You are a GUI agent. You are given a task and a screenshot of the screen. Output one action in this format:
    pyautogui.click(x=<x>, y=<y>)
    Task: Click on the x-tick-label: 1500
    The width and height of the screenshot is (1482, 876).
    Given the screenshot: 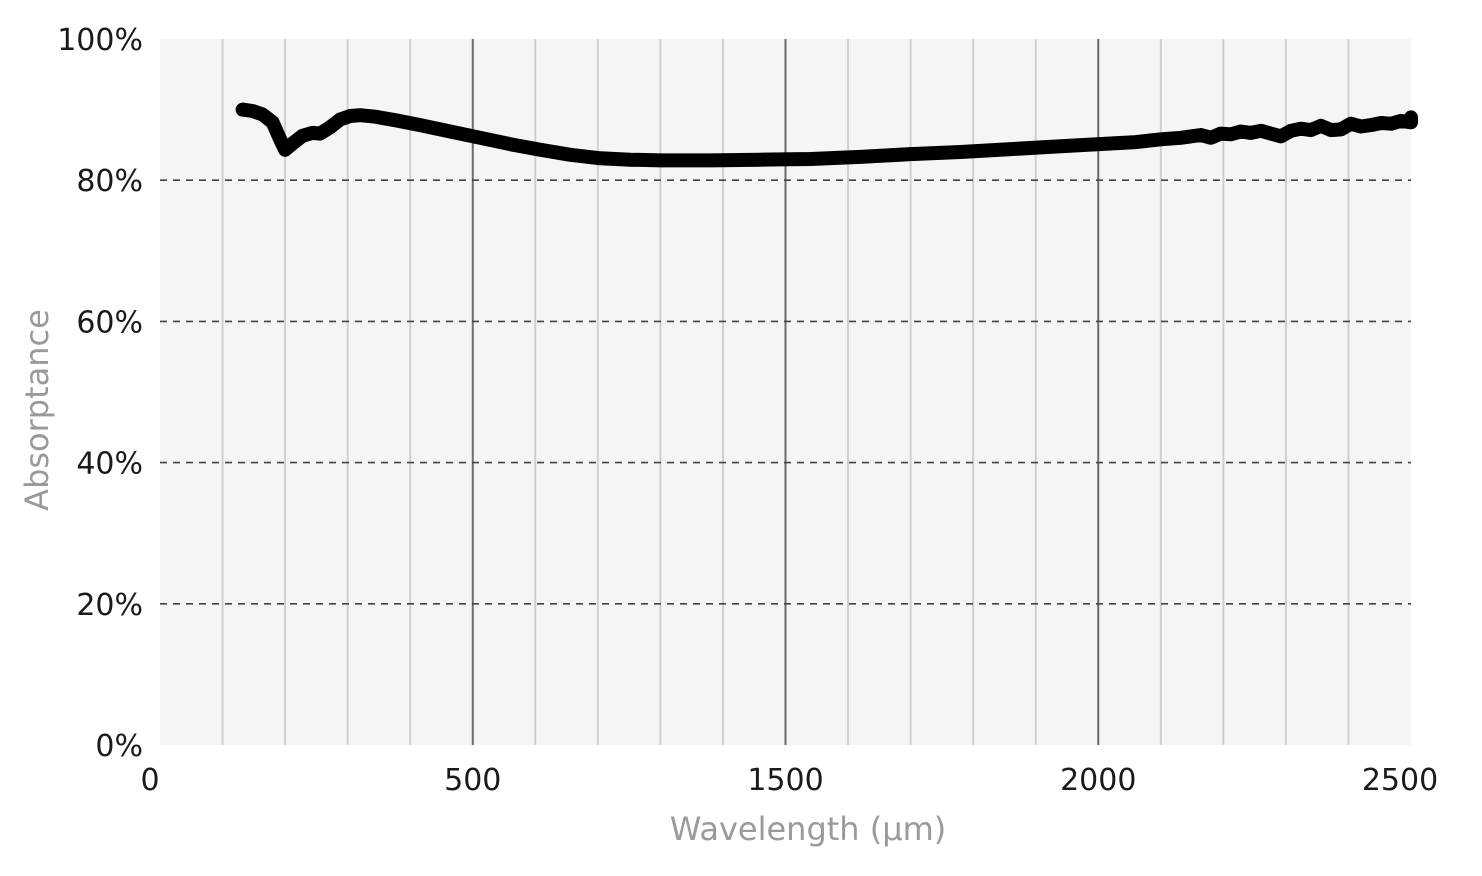 What is the action you would take?
    pyautogui.click(x=785, y=780)
    